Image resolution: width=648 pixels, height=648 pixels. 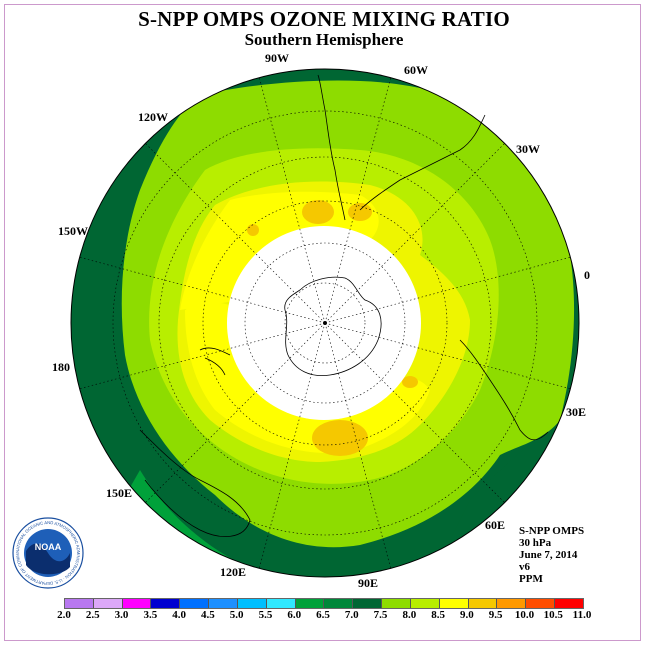 I want to click on colorbar-tick-label: 4.5, so click(x=208, y=615).